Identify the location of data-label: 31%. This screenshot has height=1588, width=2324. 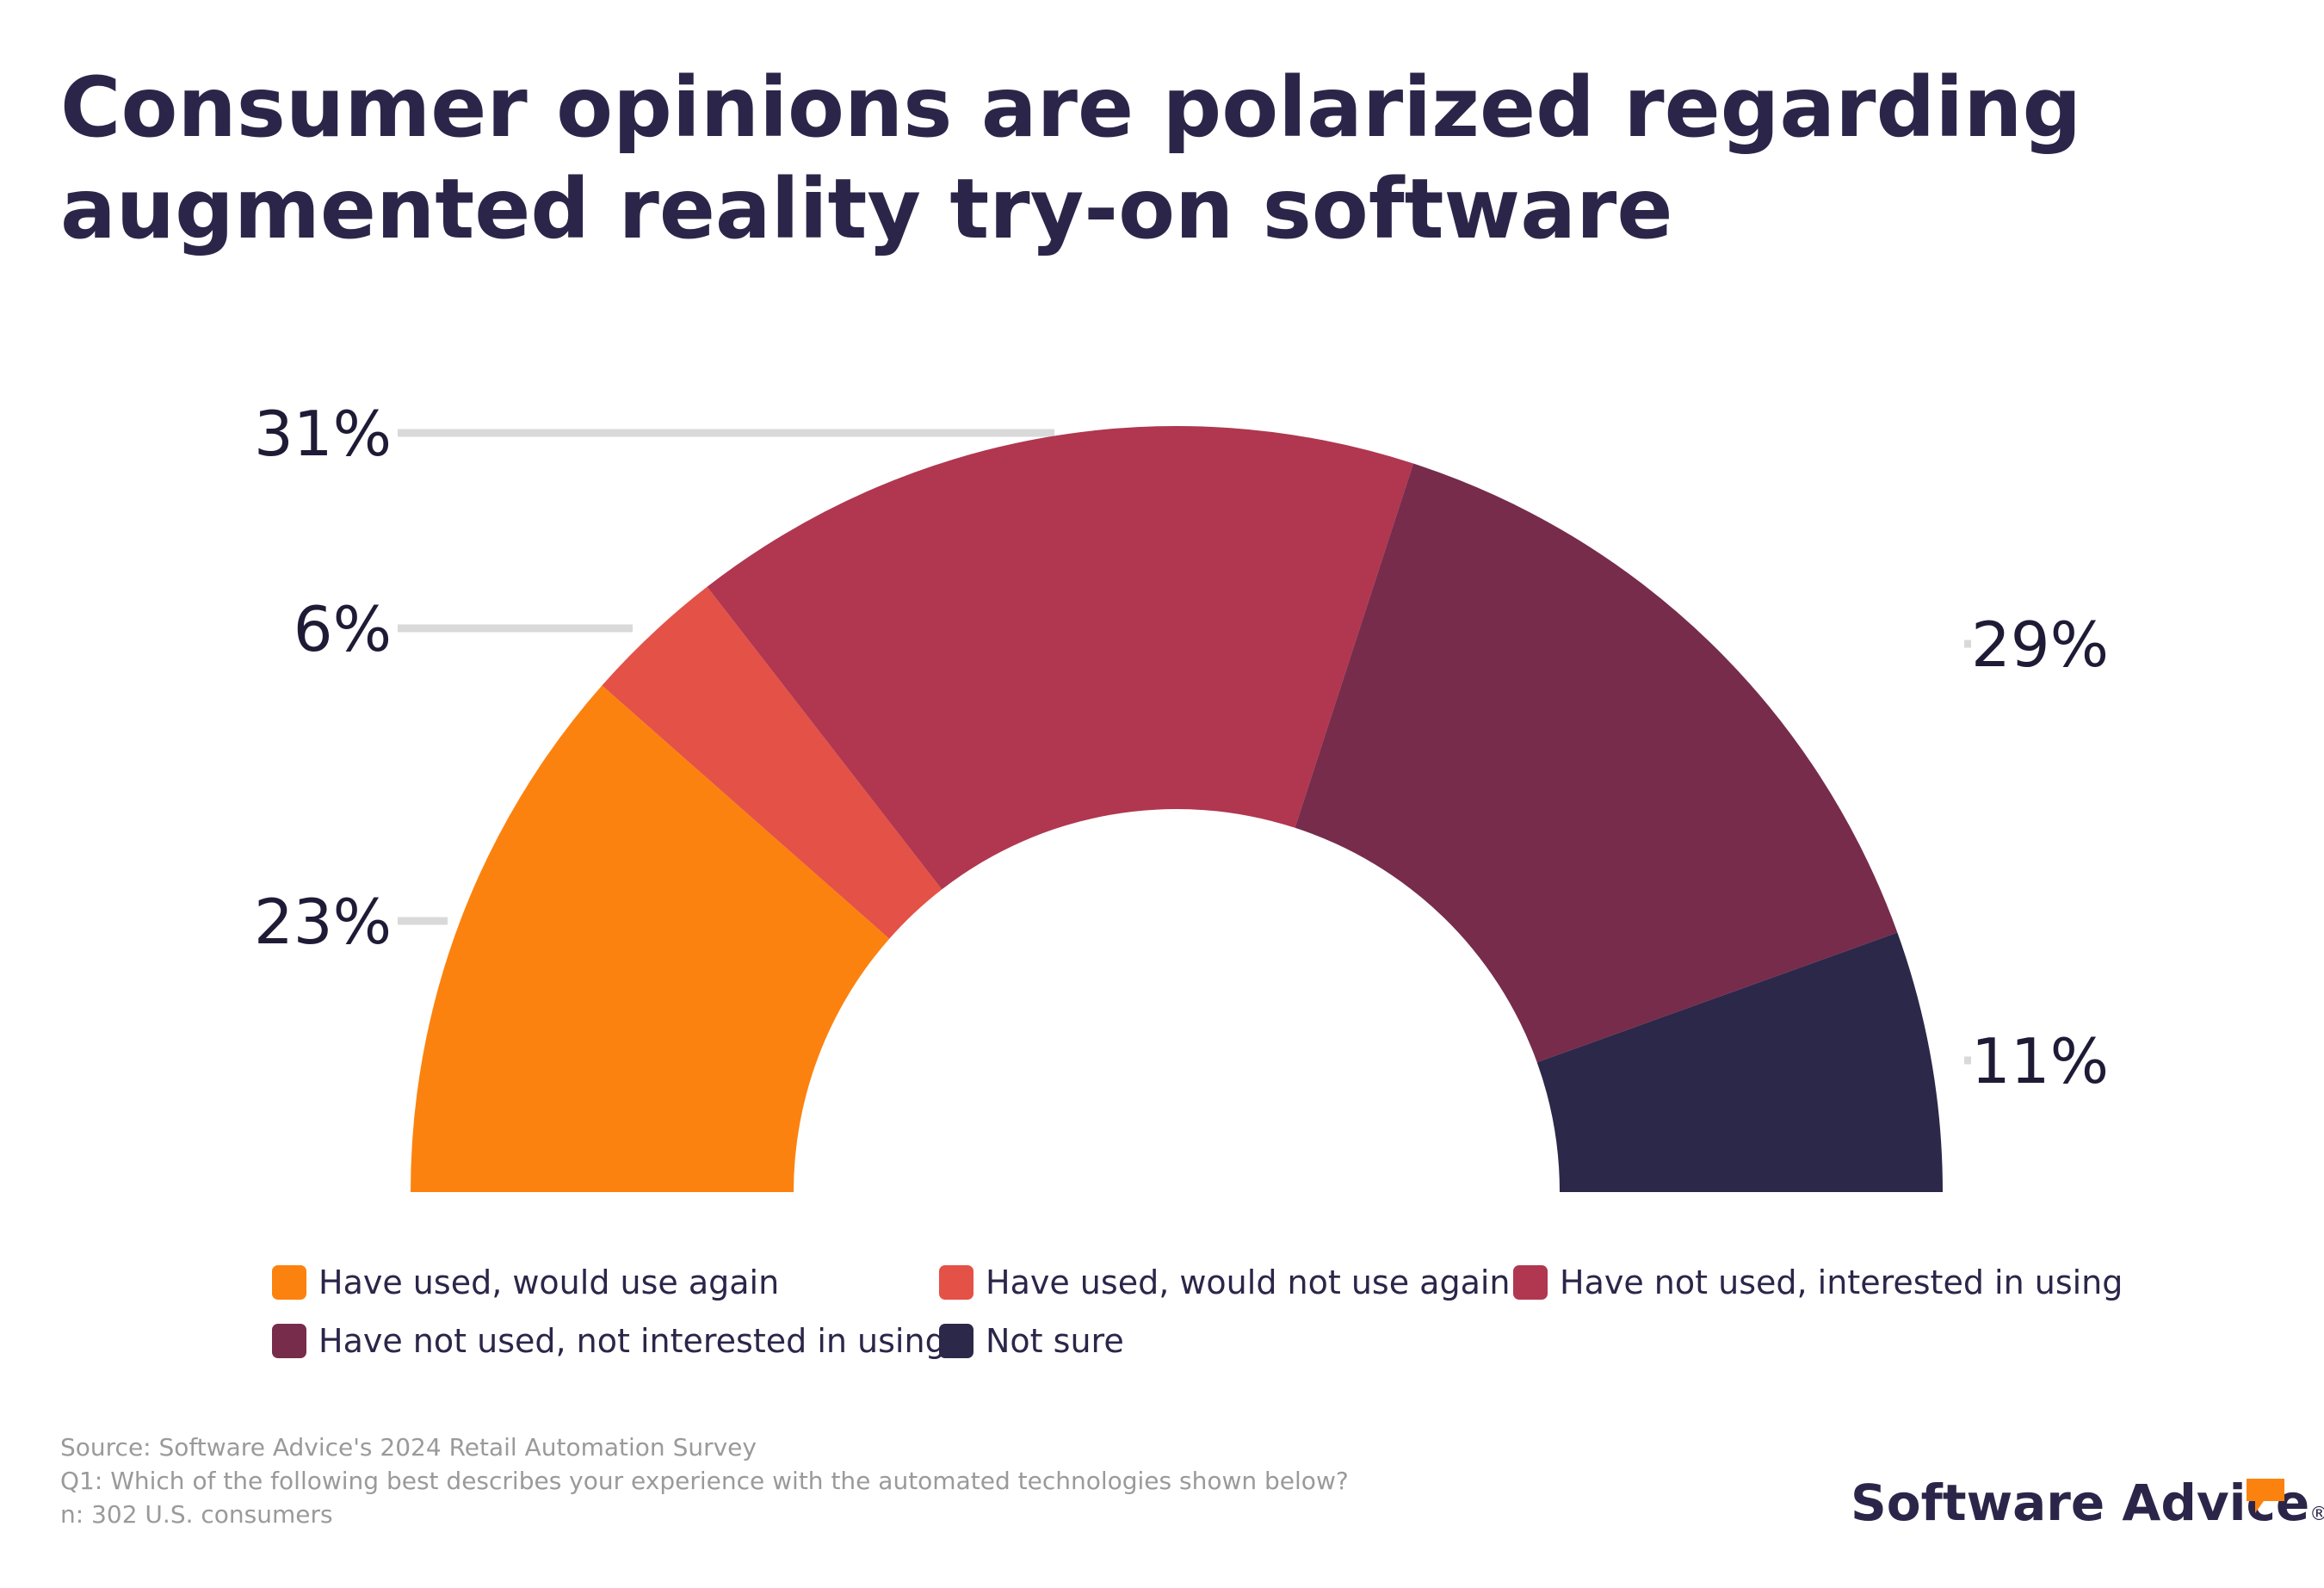
(323, 434).